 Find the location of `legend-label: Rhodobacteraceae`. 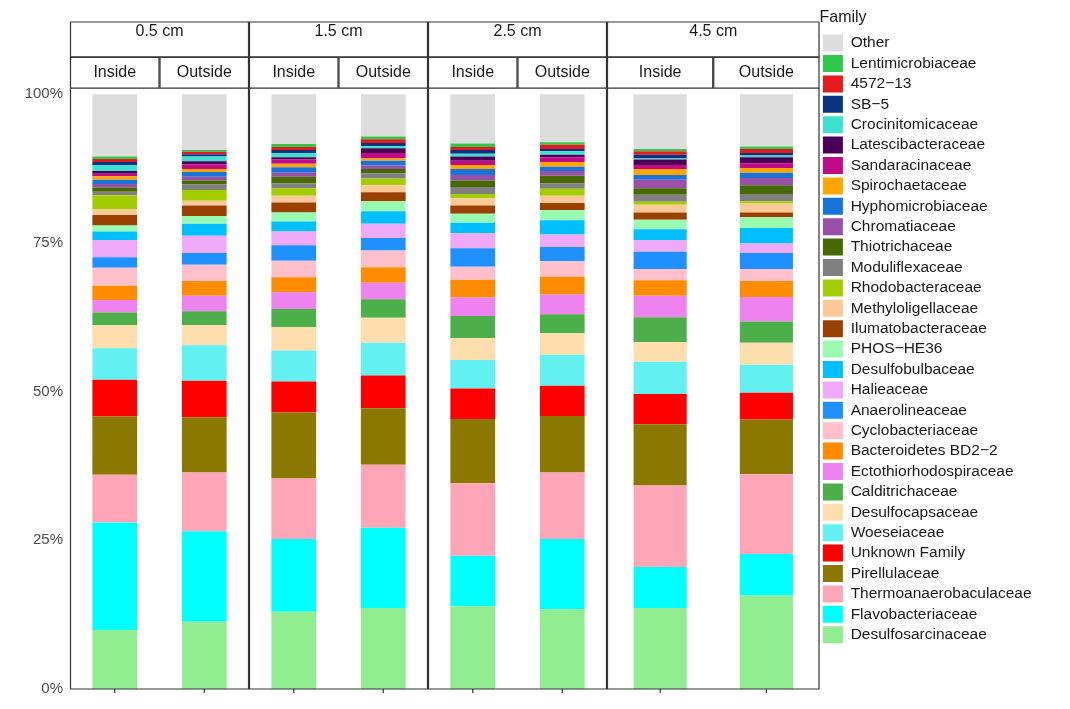

legend-label: Rhodobacteraceae is located at coordinates (916, 287).